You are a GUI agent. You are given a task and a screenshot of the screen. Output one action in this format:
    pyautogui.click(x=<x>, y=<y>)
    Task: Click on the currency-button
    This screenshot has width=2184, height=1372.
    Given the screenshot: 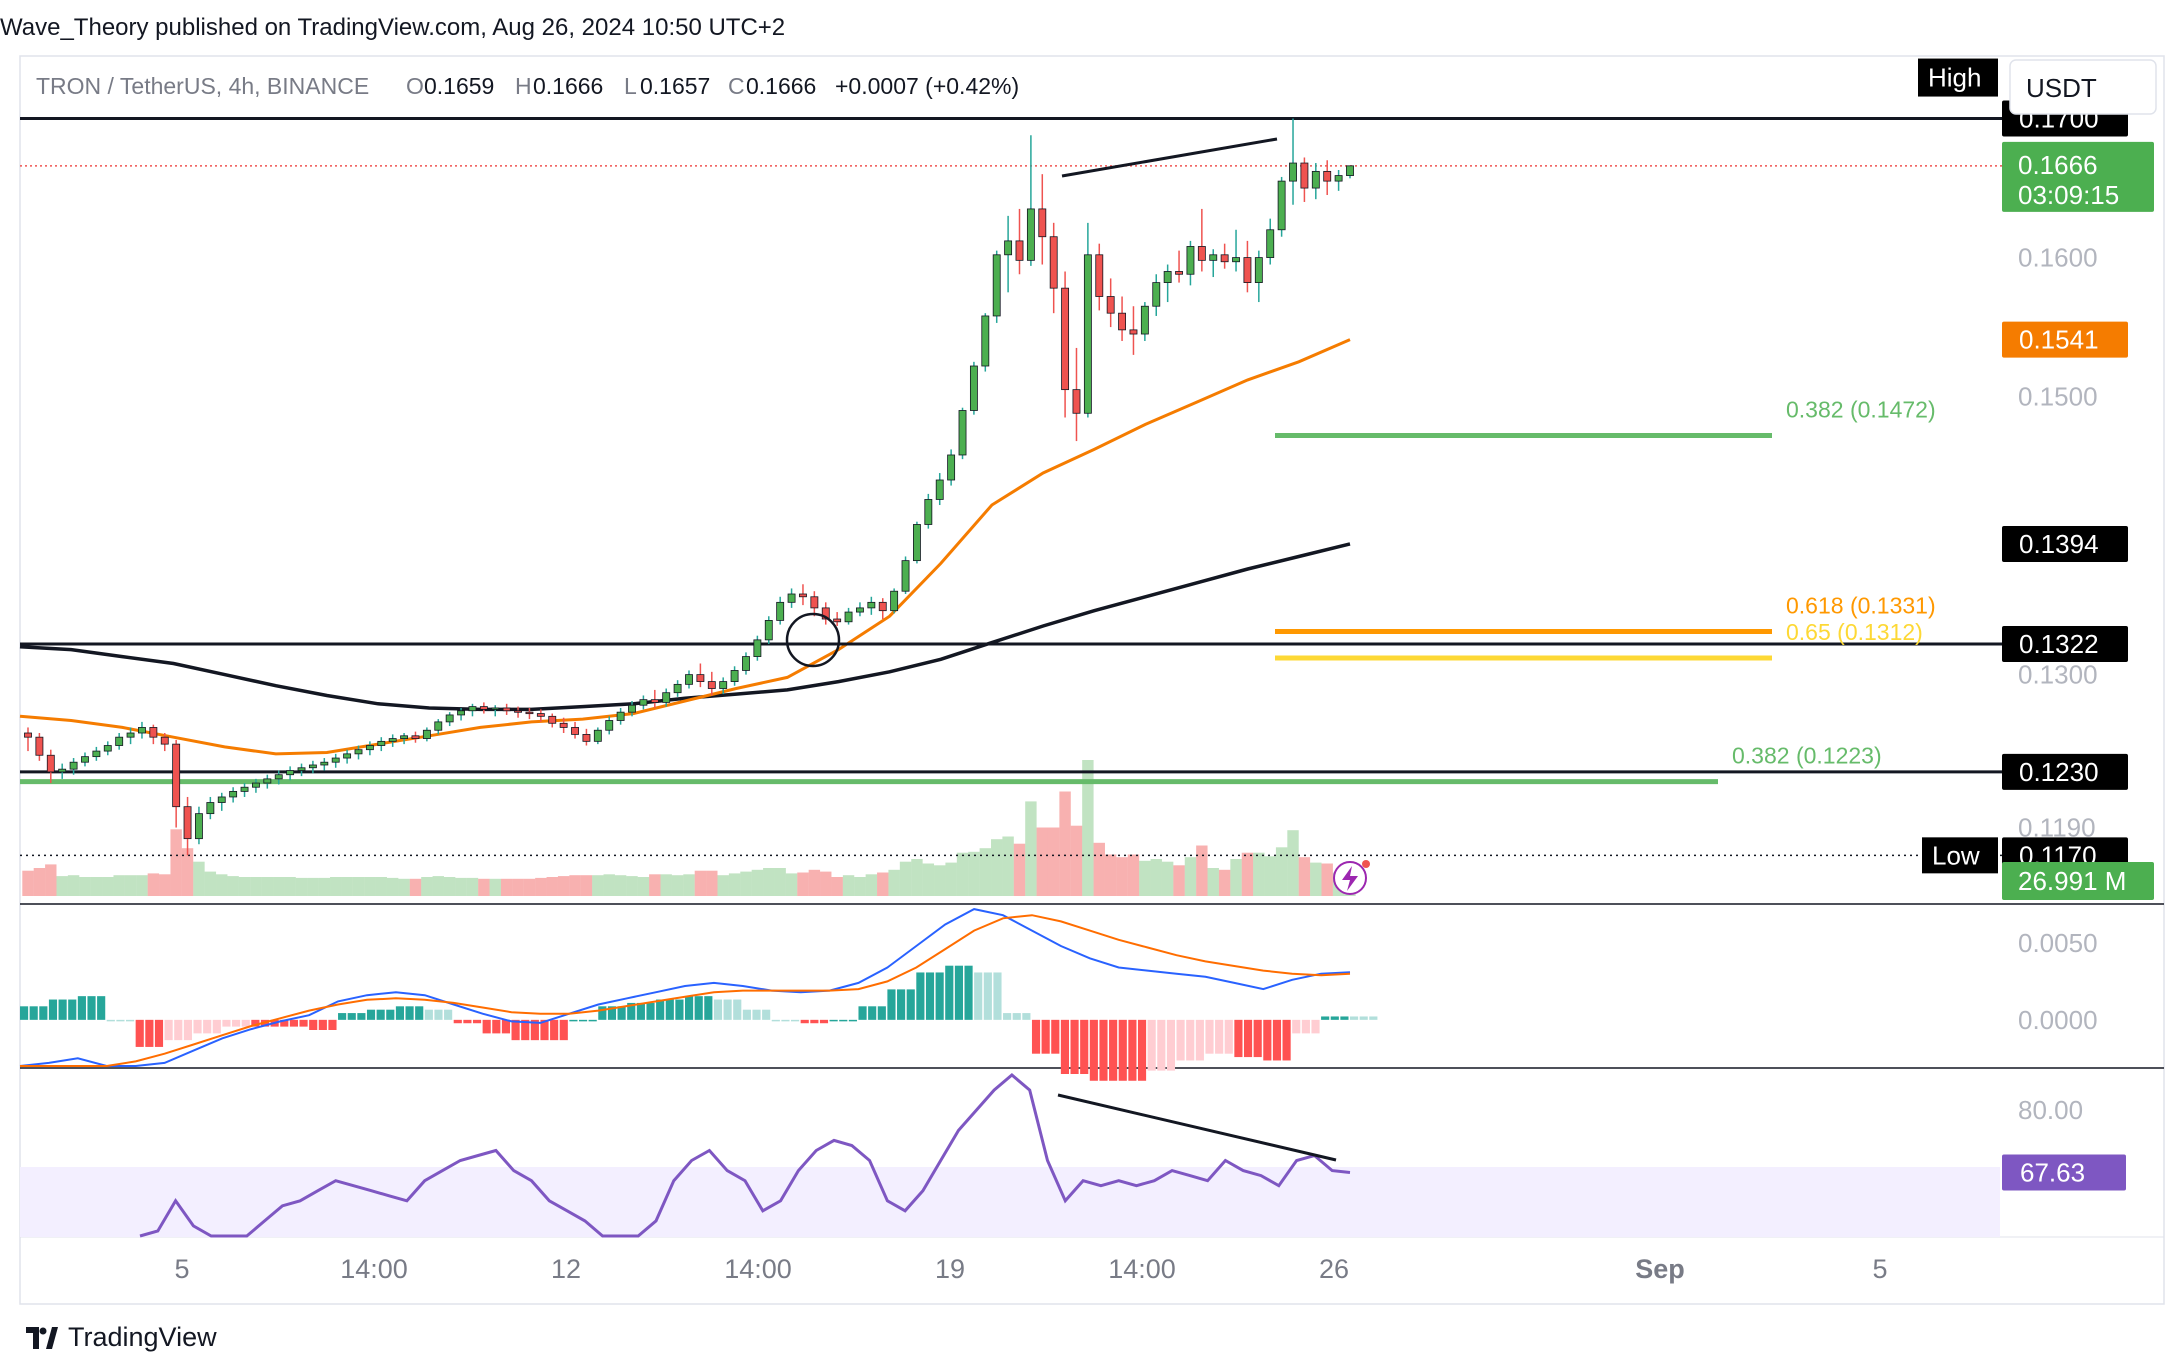 What is the action you would take?
    pyautogui.click(x=2083, y=87)
    